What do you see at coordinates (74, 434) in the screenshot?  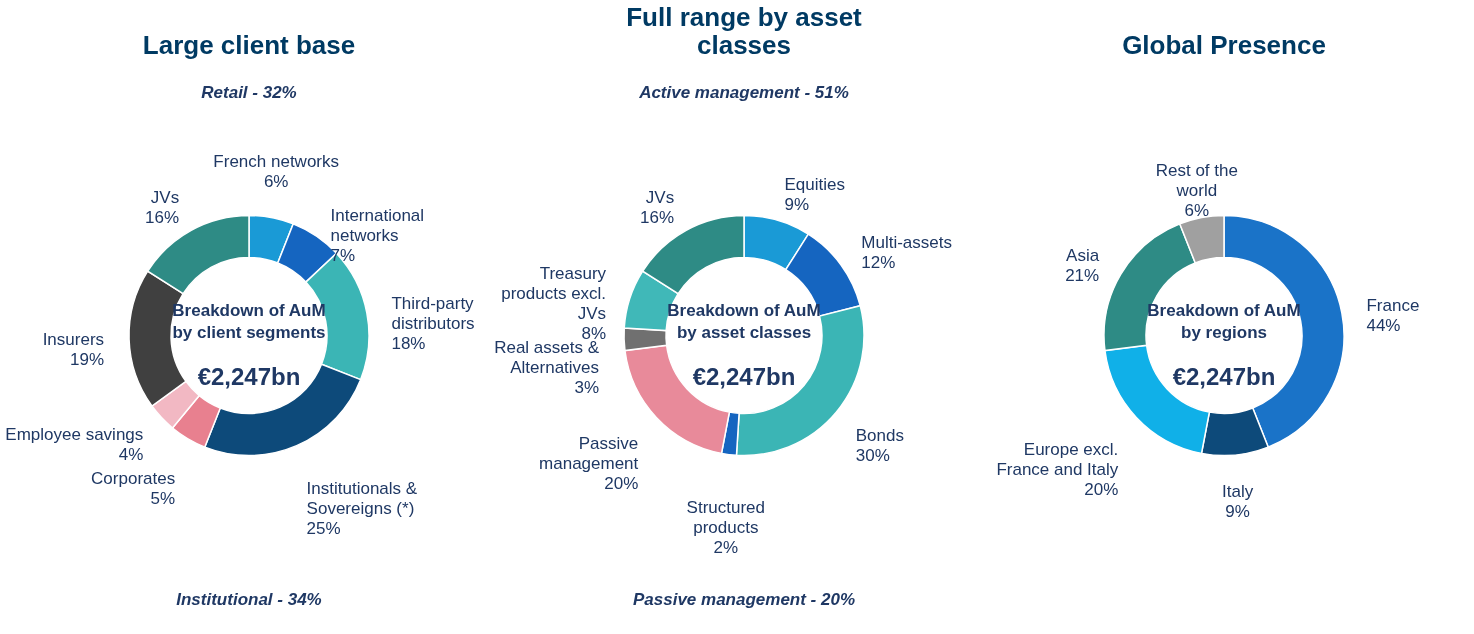 I see `slice-label: Employee savings` at bounding box center [74, 434].